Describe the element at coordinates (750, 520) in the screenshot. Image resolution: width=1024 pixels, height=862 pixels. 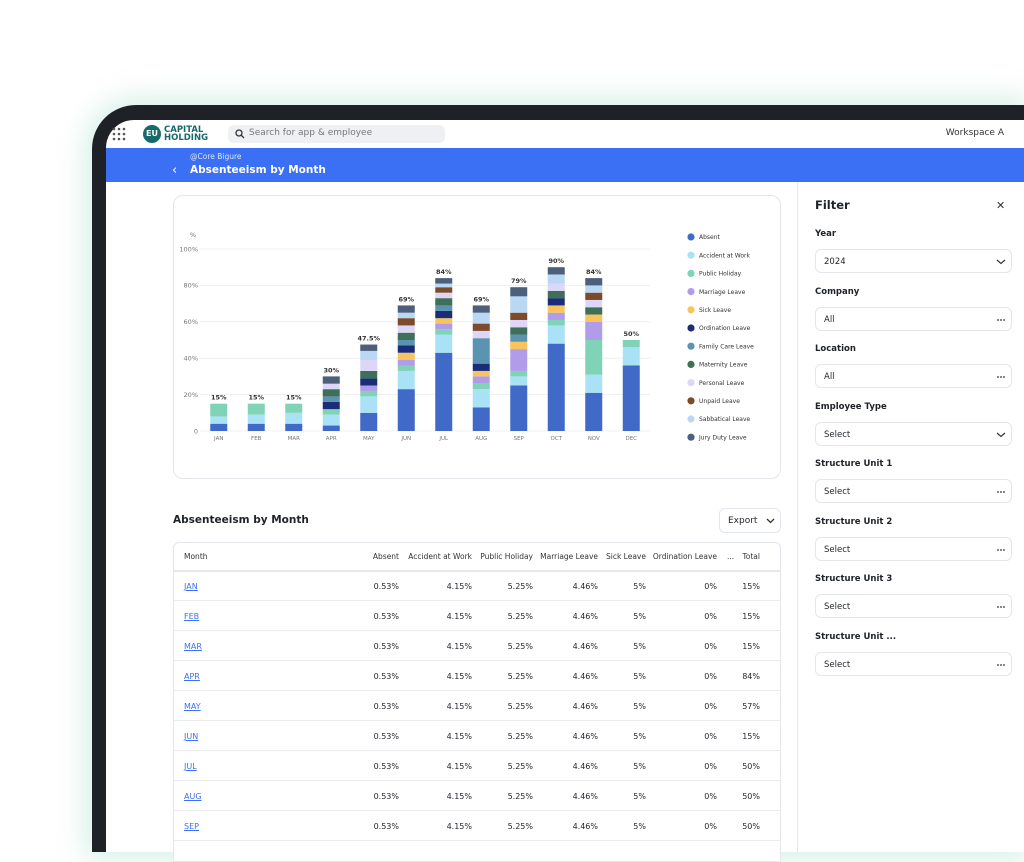
I see `export-button: Export` at that location.